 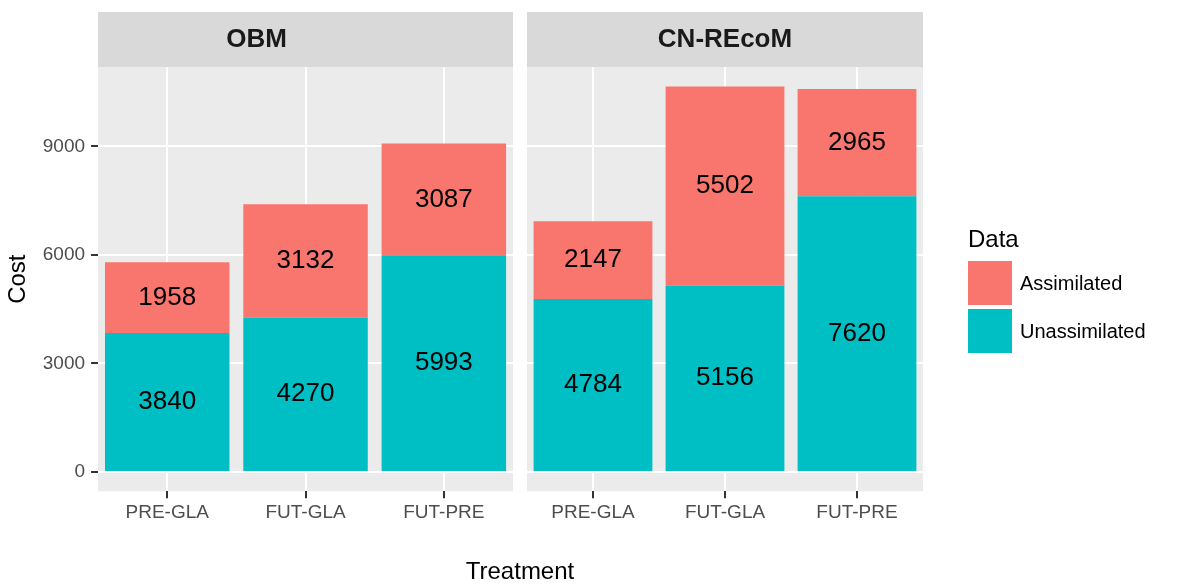 I want to click on data-label: 3840, so click(x=167, y=400).